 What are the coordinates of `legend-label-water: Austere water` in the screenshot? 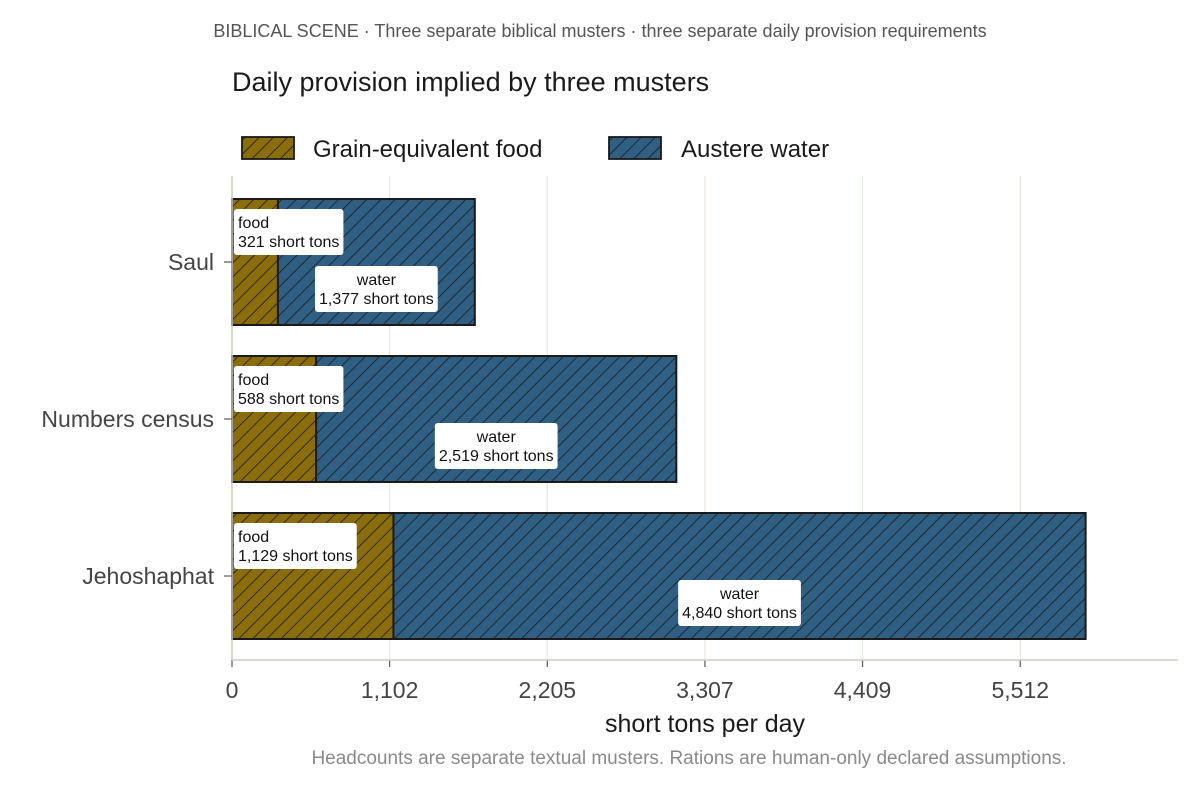 It's located at (755, 149).